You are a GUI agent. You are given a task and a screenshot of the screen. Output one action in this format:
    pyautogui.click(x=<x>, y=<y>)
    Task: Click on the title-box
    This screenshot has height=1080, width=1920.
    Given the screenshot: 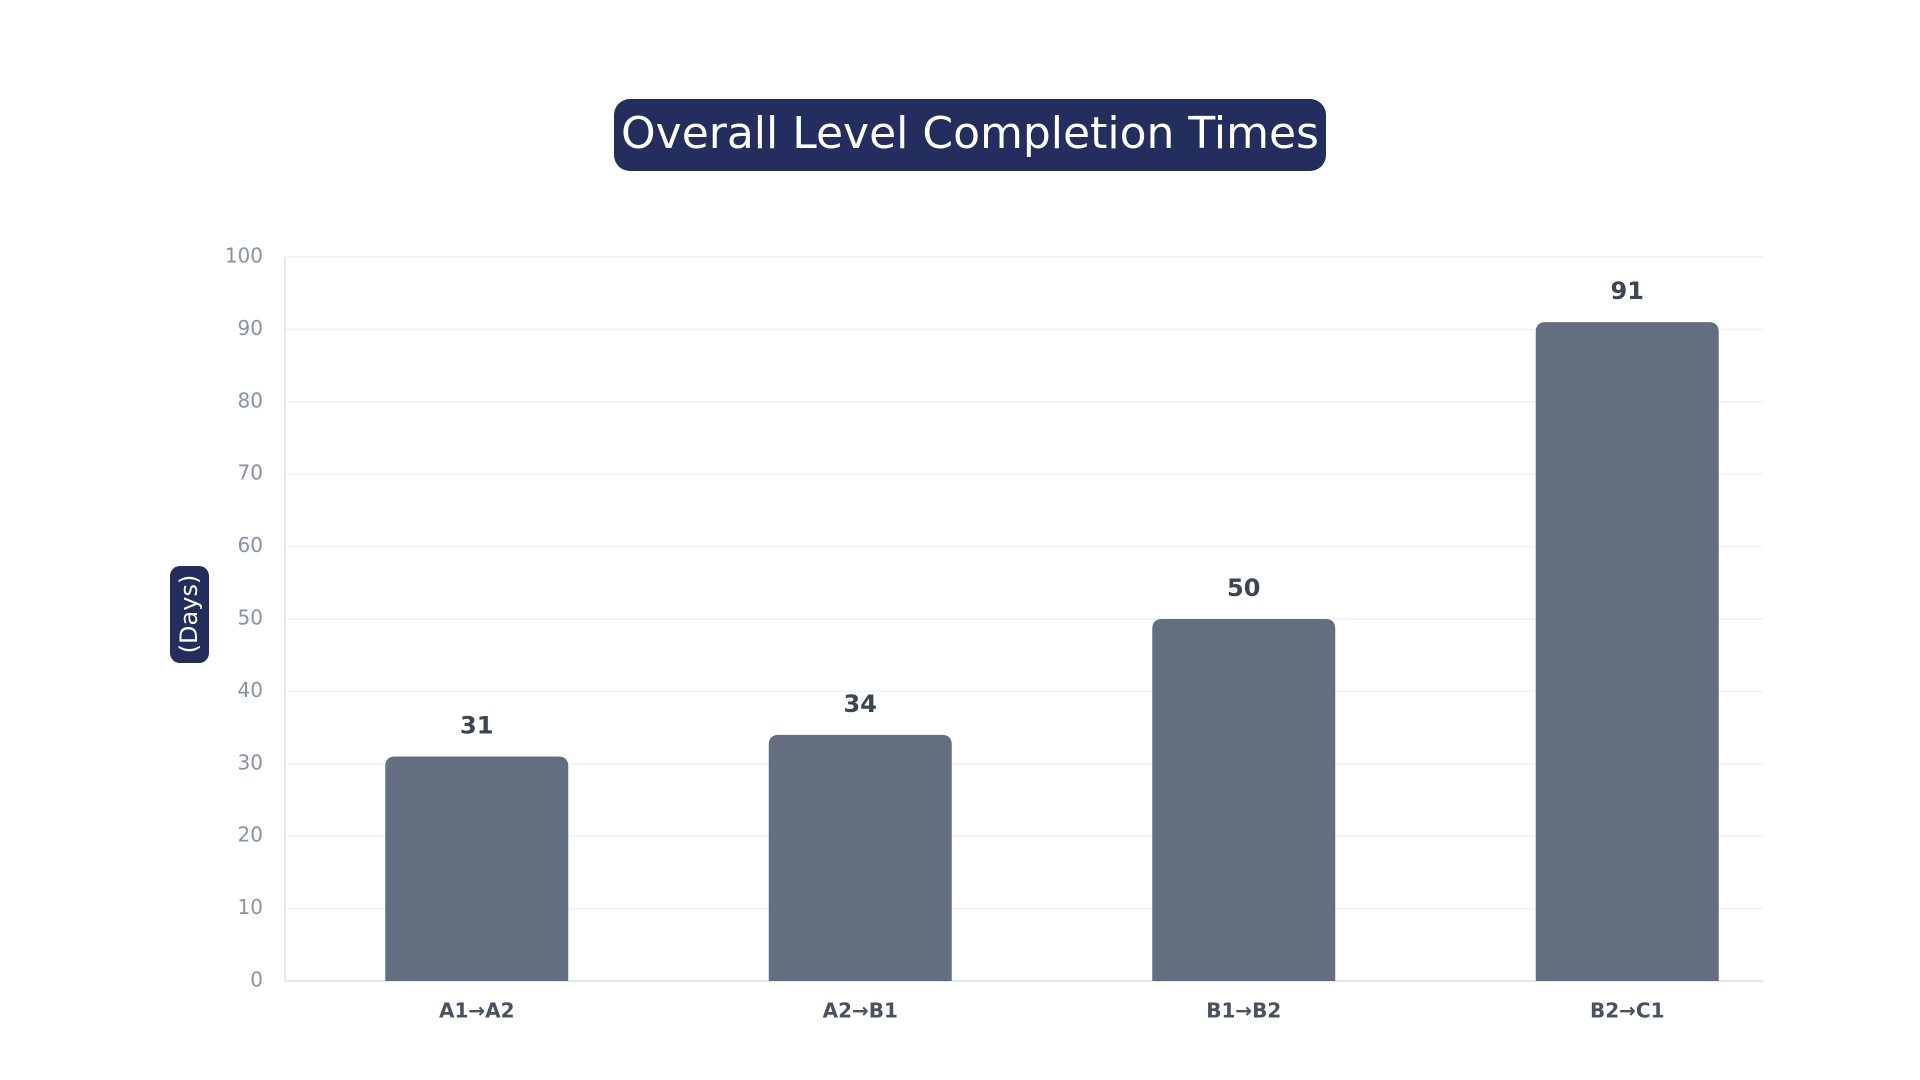 What is the action you would take?
    pyautogui.click(x=970, y=135)
    